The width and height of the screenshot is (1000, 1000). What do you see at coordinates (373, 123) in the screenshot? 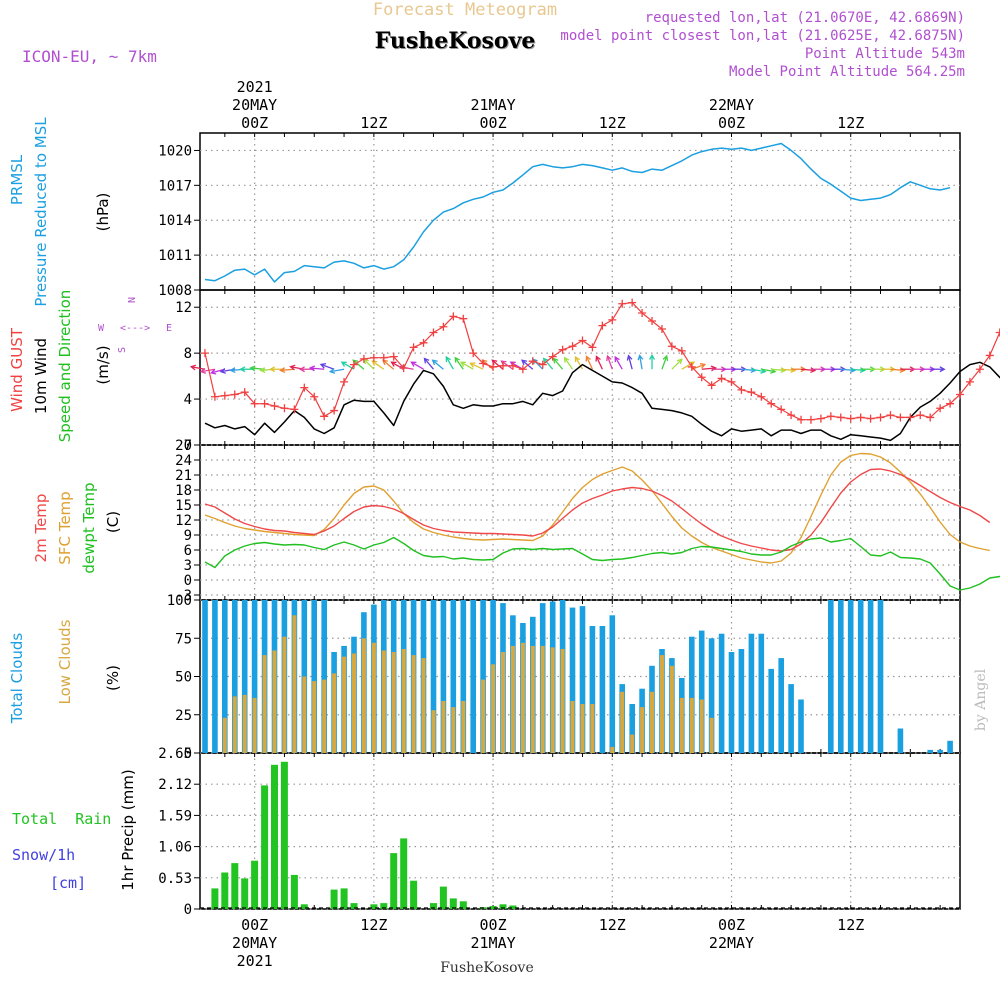
I see `top-time-label: 12Z` at bounding box center [373, 123].